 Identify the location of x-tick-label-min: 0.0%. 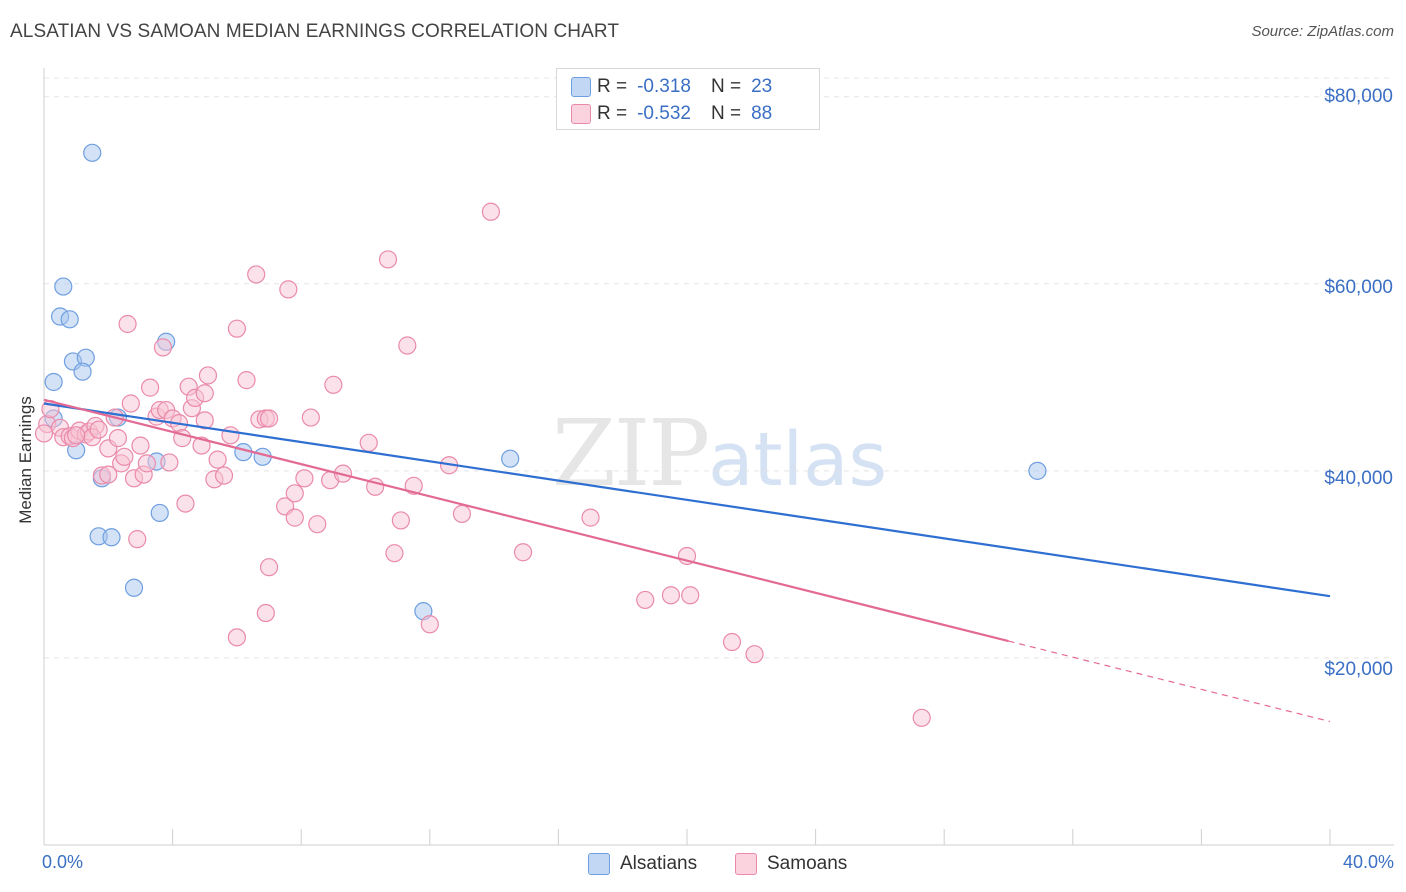
(63, 862).